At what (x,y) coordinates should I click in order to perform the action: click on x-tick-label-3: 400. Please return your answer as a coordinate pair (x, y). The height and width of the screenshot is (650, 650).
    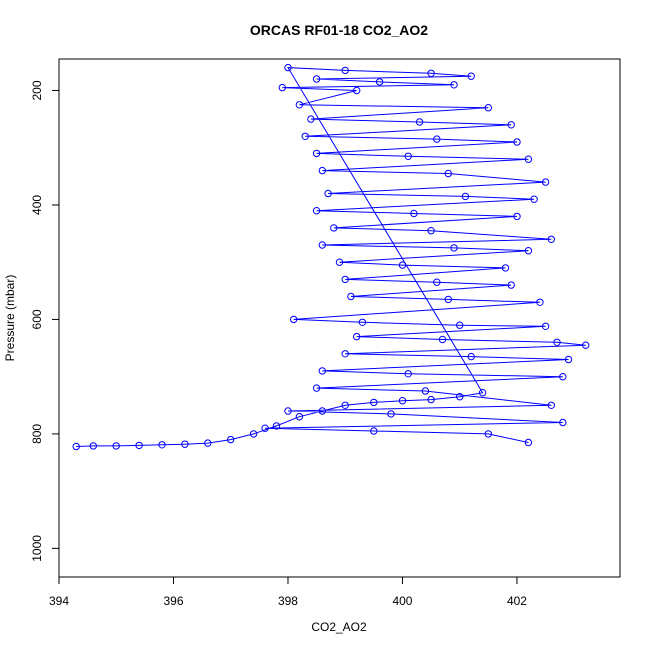
    Looking at the image, I should click on (402, 601).